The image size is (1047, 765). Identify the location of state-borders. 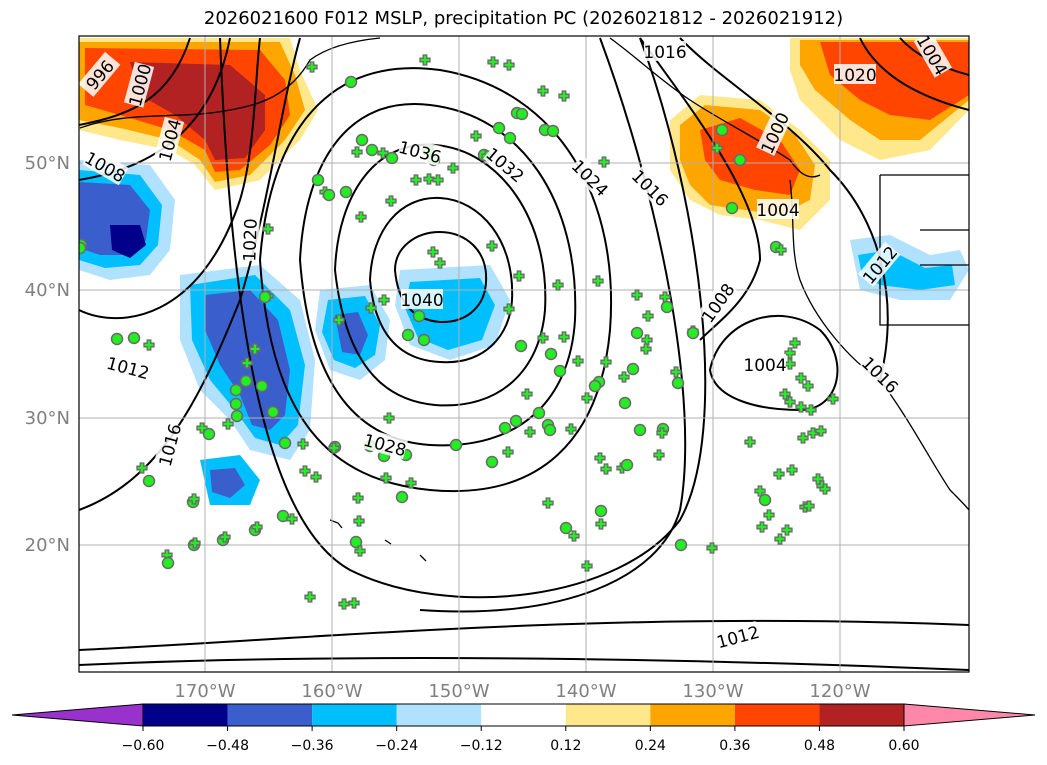
(924, 250).